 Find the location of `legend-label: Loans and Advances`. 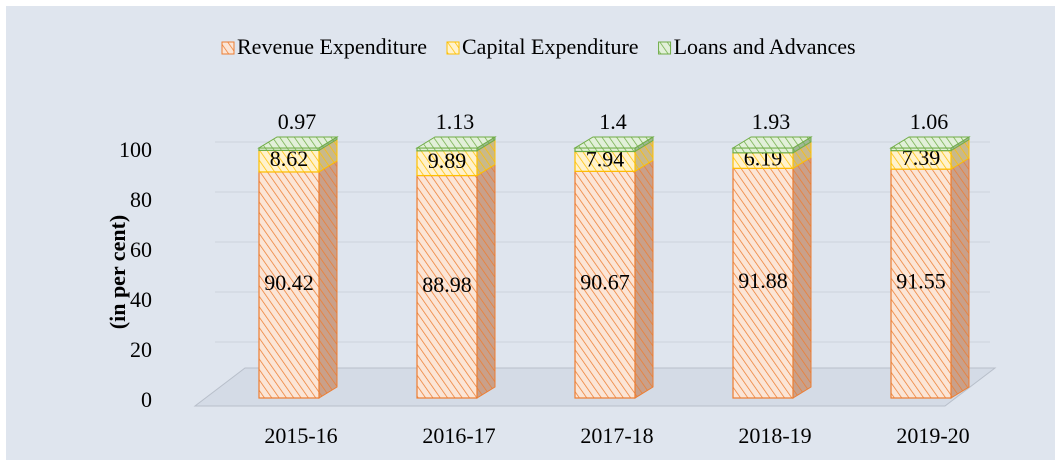

legend-label: Loans and Advances is located at coordinates (765, 46).